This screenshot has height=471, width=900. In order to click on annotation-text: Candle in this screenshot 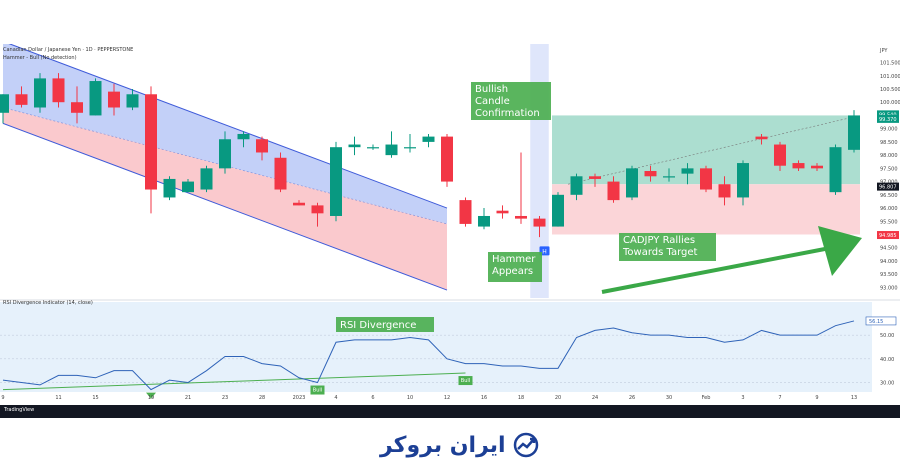, I will do `click(492, 101)`.